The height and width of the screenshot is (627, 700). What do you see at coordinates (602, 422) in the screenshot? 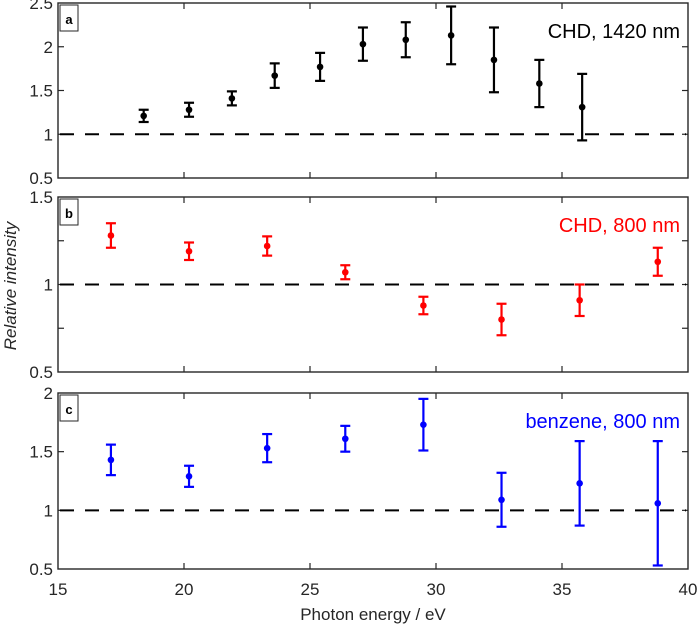
I see `series-annotation: benzene, 800 nm` at bounding box center [602, 422].